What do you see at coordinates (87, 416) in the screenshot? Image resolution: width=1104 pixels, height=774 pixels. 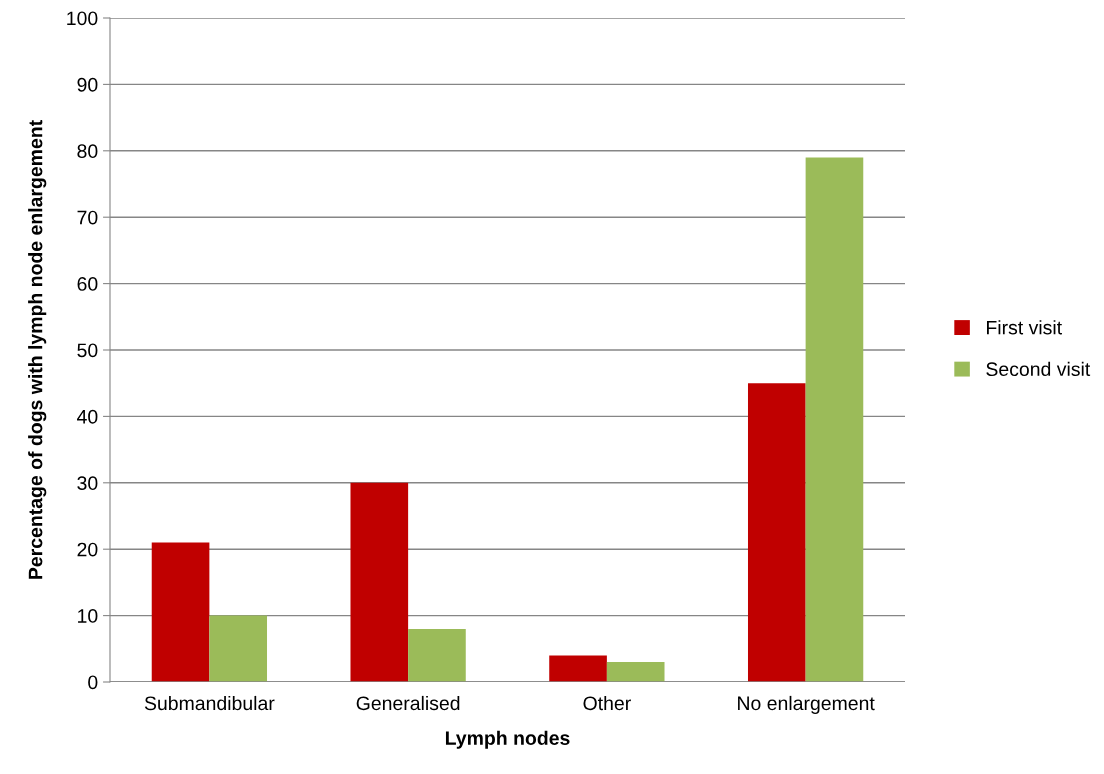 I see `y-tick-label: 40` at bounding box center [87, 416].